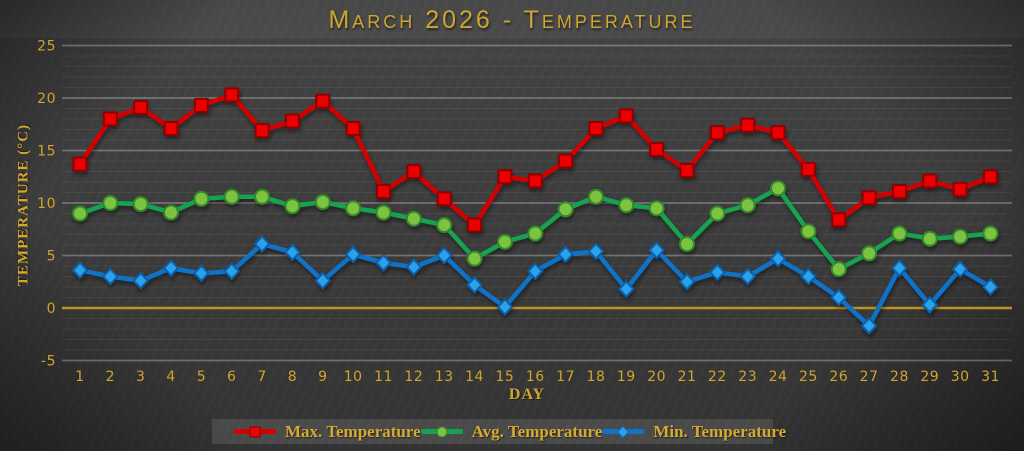  I want to click on x-tick-label: 22, so click(717, 377).